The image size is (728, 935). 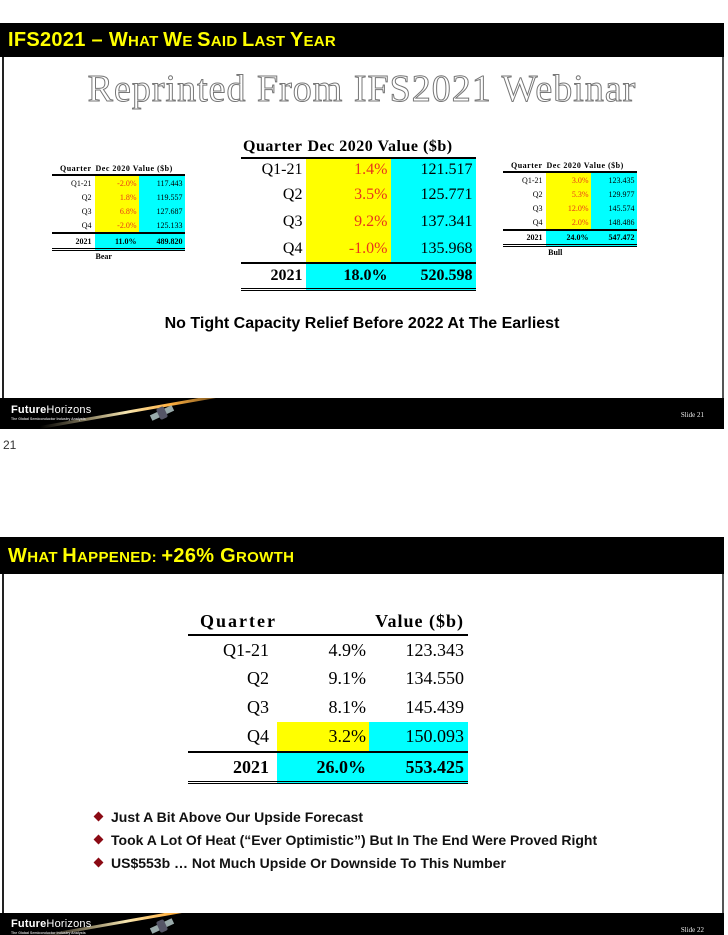 What do you see at coordinates (570, 238) in the screenshot?
I see `total-row: 2021 24.0% 547.472` at bounding box center [570, 238].